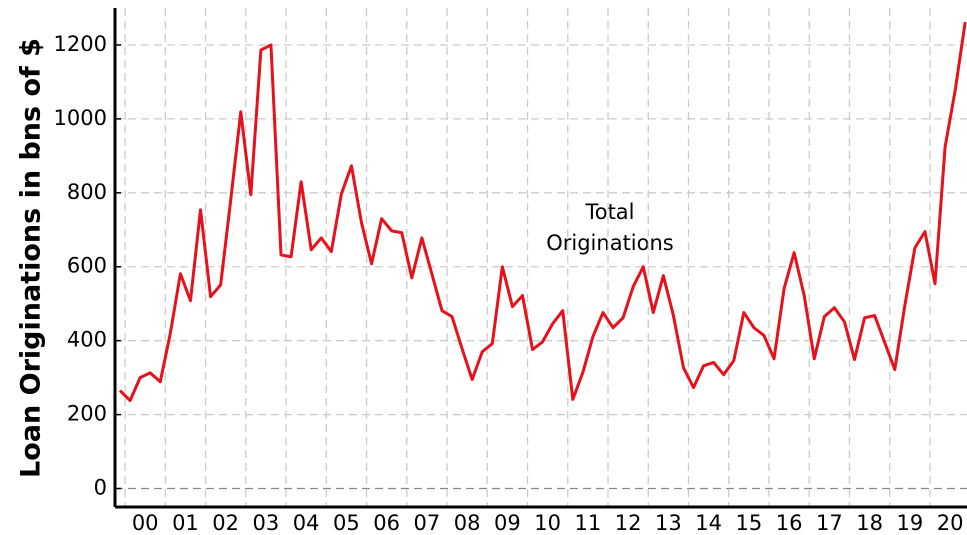 Image resolution: width=967 pixels, height=535 pixels. I want to click on x-tick-label: 15, so click(749, 523).